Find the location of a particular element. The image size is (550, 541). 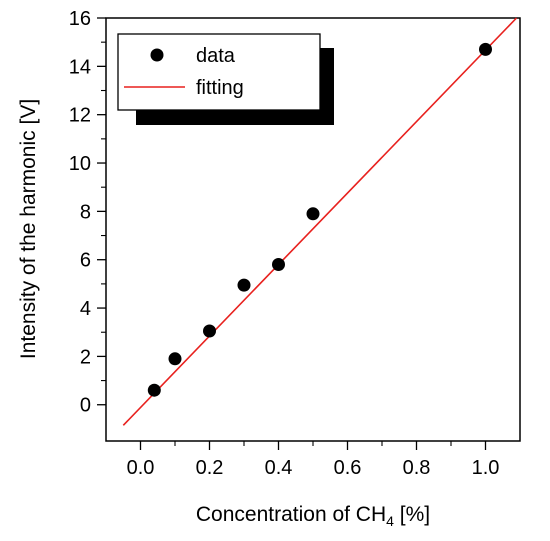

y-tick-label: 2 is located at coordinates (85, 357).